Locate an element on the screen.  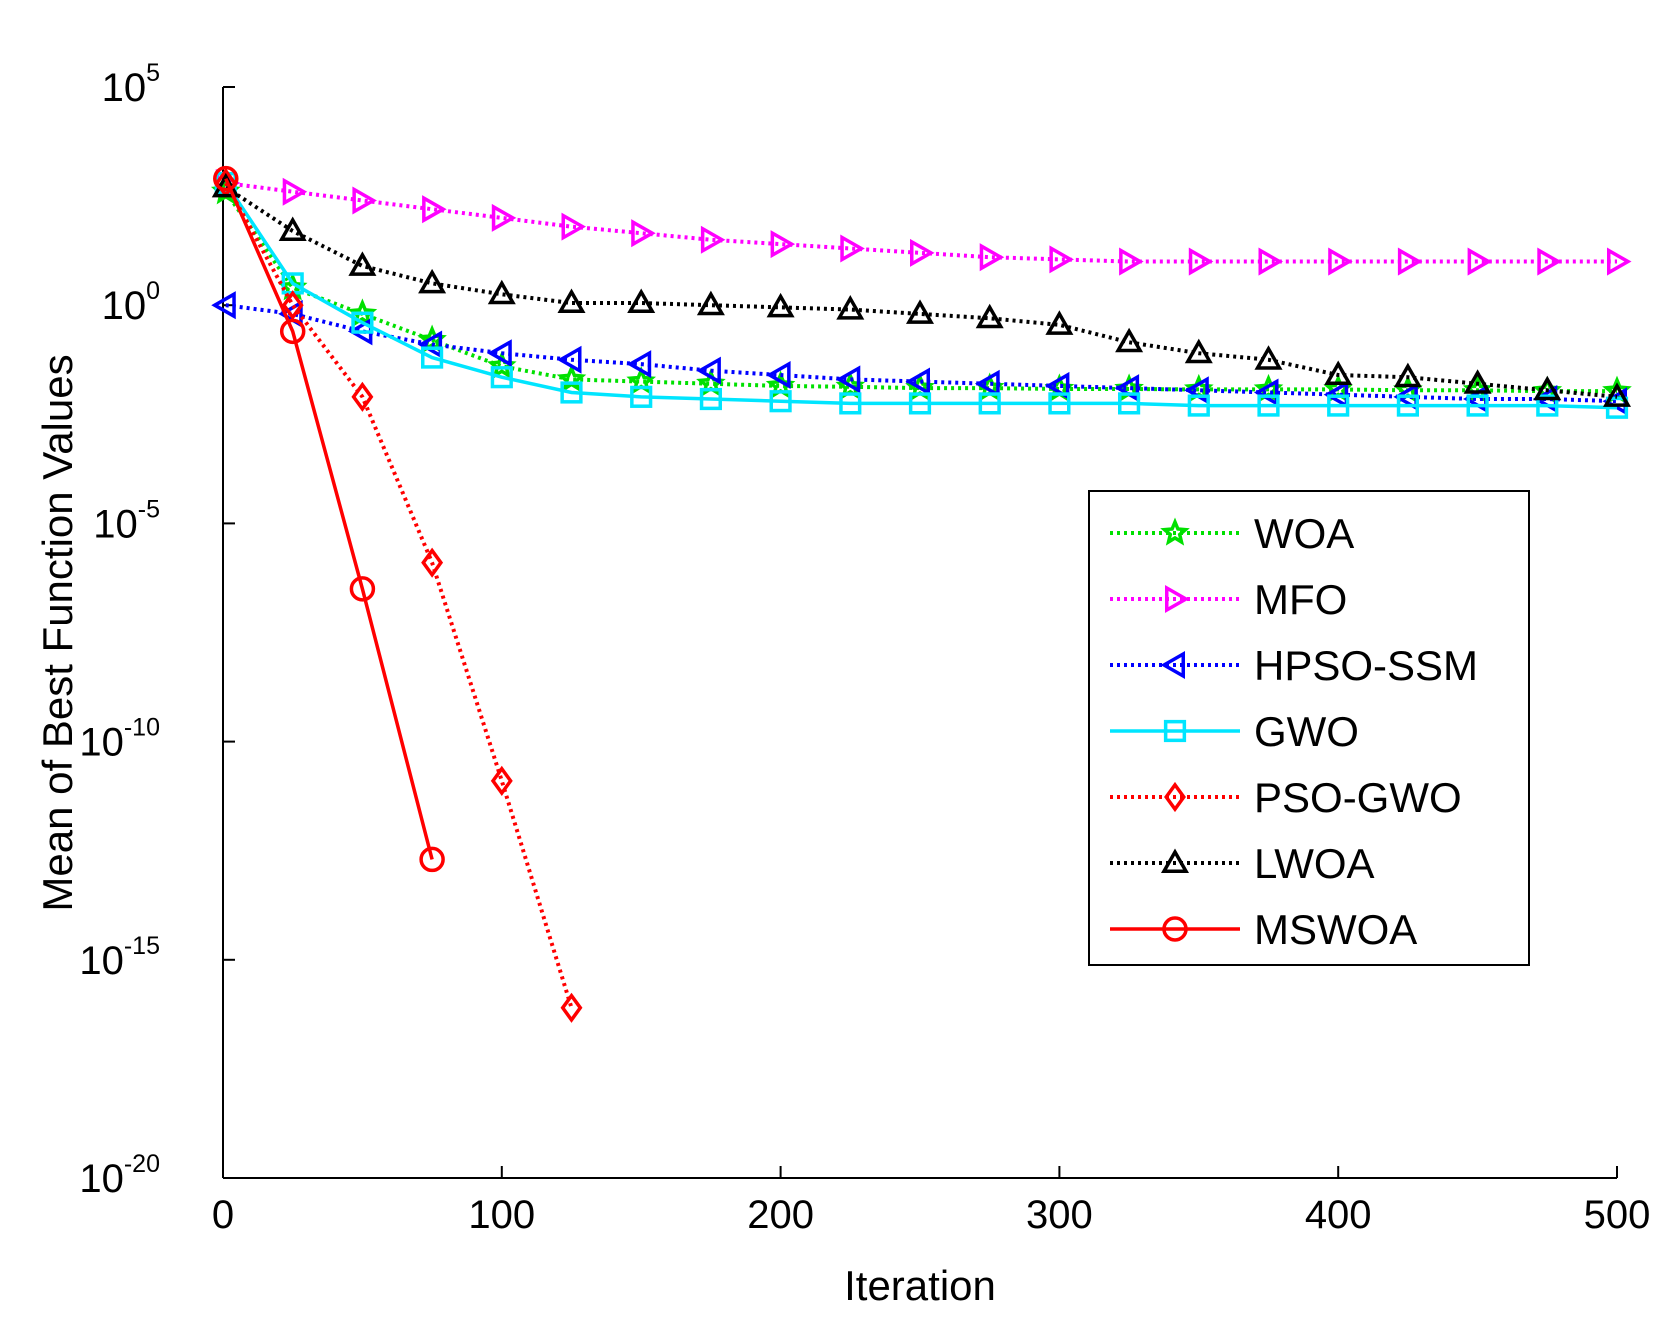
x-axis-label: Iteration is located at coordinates (920, 1285).